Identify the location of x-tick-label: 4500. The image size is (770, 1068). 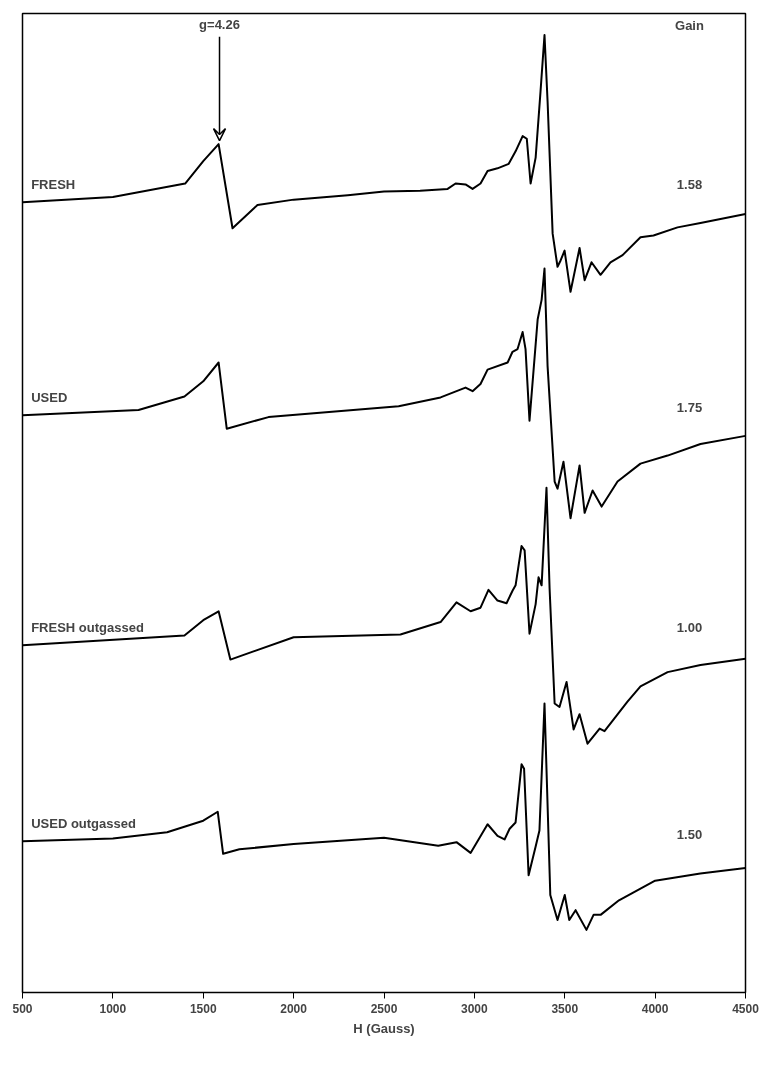
(746, 1008).